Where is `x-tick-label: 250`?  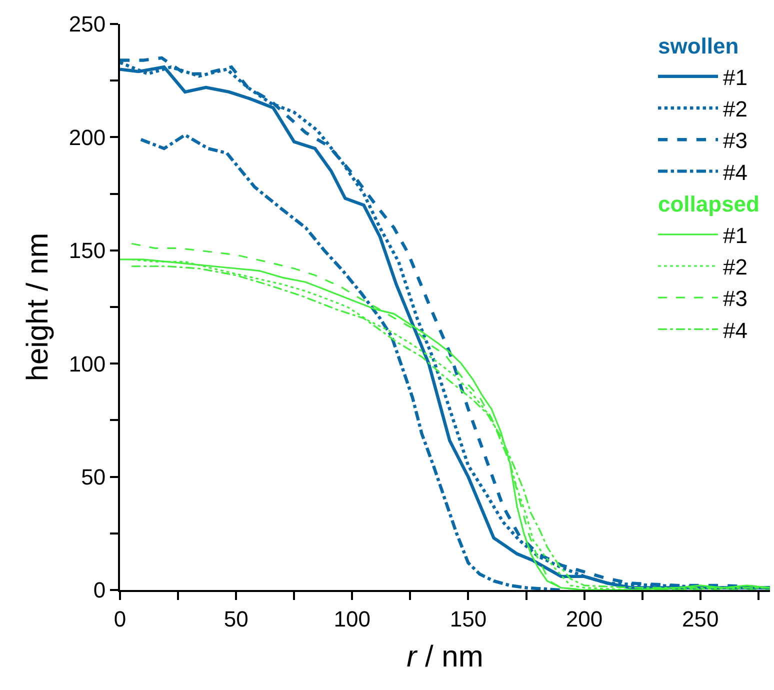 x-tick-label: 250 is located at coordinates (700, 619).